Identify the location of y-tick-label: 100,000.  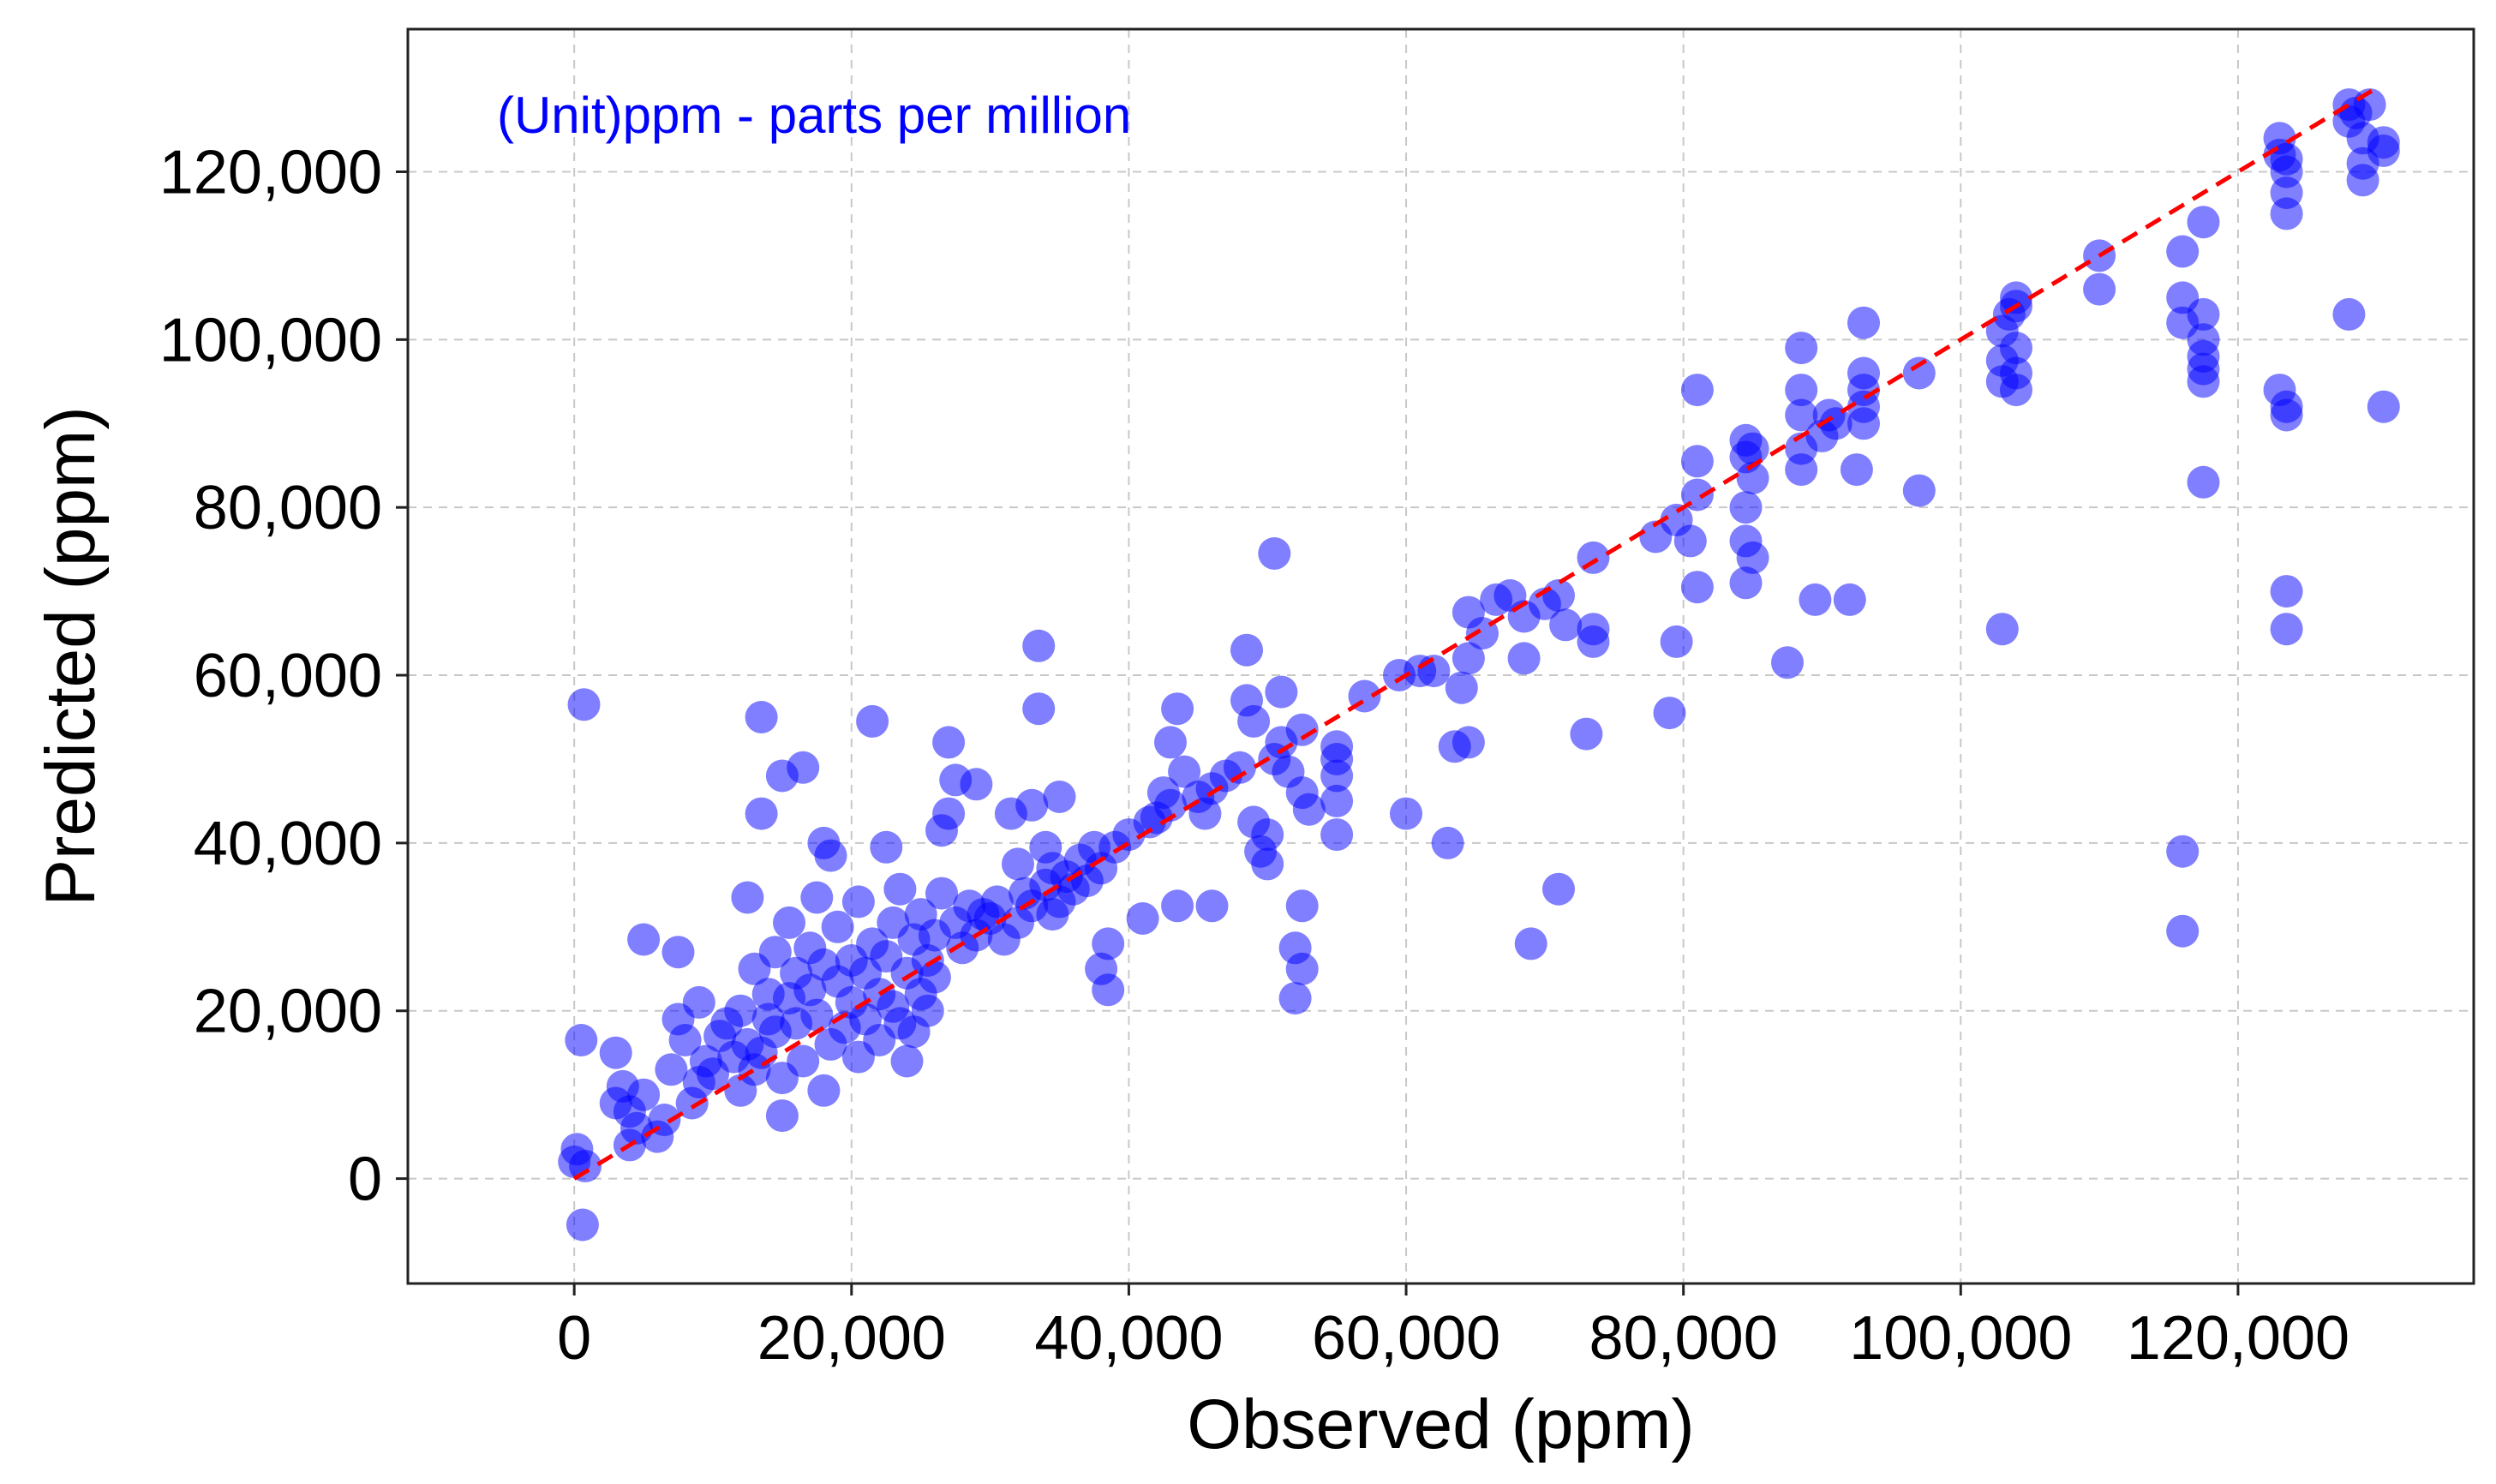
(270, 340).